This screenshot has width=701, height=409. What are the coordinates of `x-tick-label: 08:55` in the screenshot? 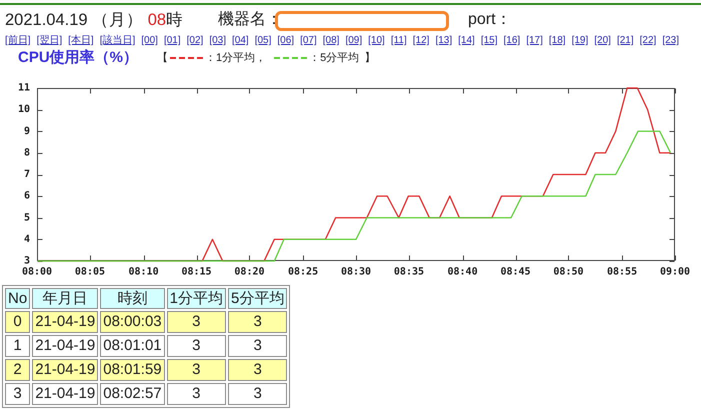 It's located at (622, 272).